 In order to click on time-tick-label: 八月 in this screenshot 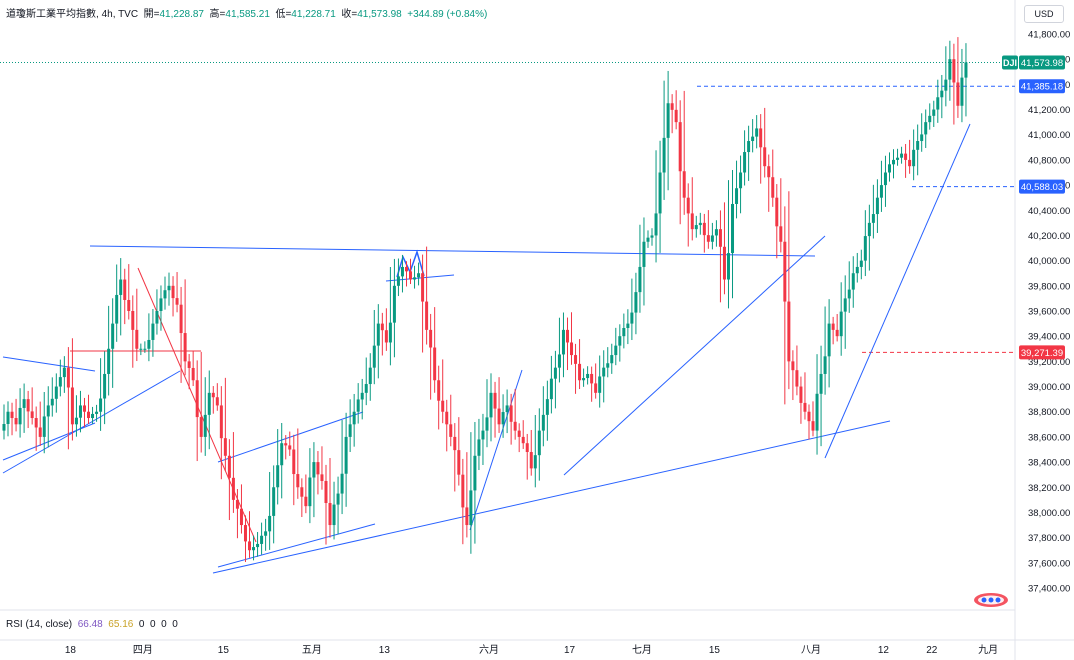, I will do `click(811, 650)`.